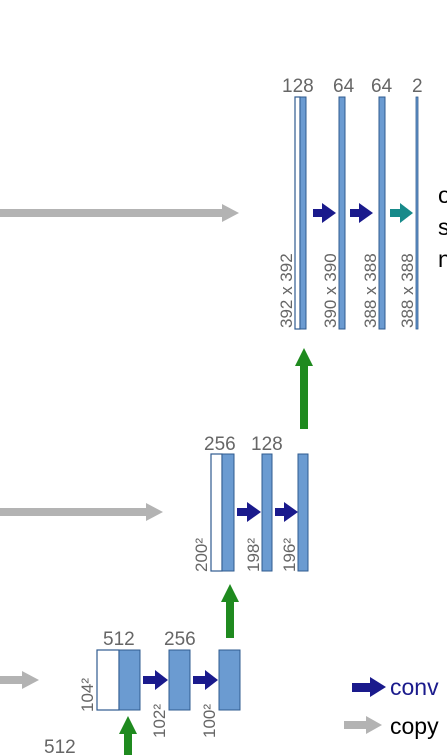  I want to click on legend: conv copy, so click(391, 706).